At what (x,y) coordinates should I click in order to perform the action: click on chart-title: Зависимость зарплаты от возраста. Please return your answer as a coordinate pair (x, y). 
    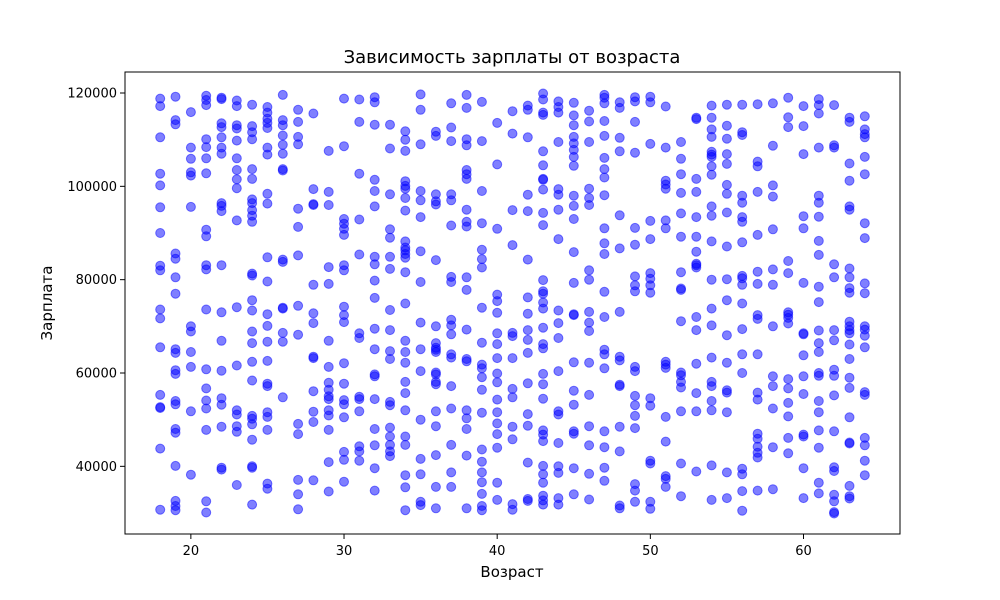
    Looking at the image, I should click on (512, 57).